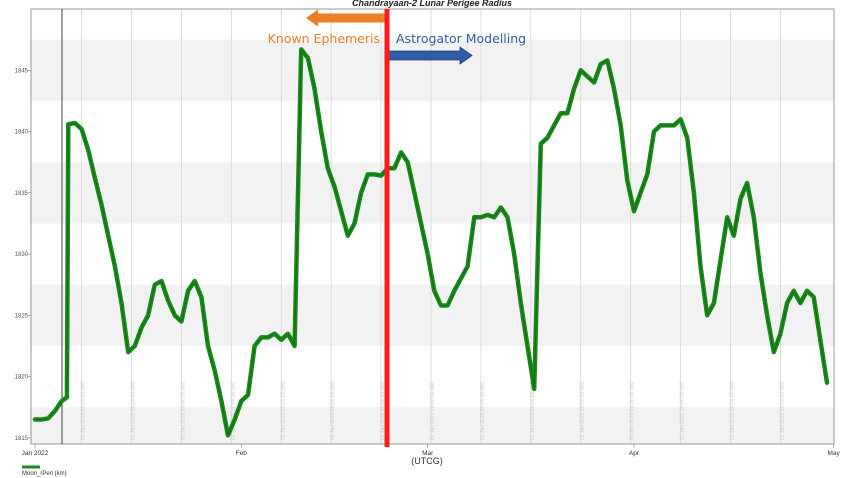 The width and height of the screenshot is (850, 478). Describe the element at coordinates (427, 461) in the screenshot. I see `x-axis-label: (UTCG)` at that location.